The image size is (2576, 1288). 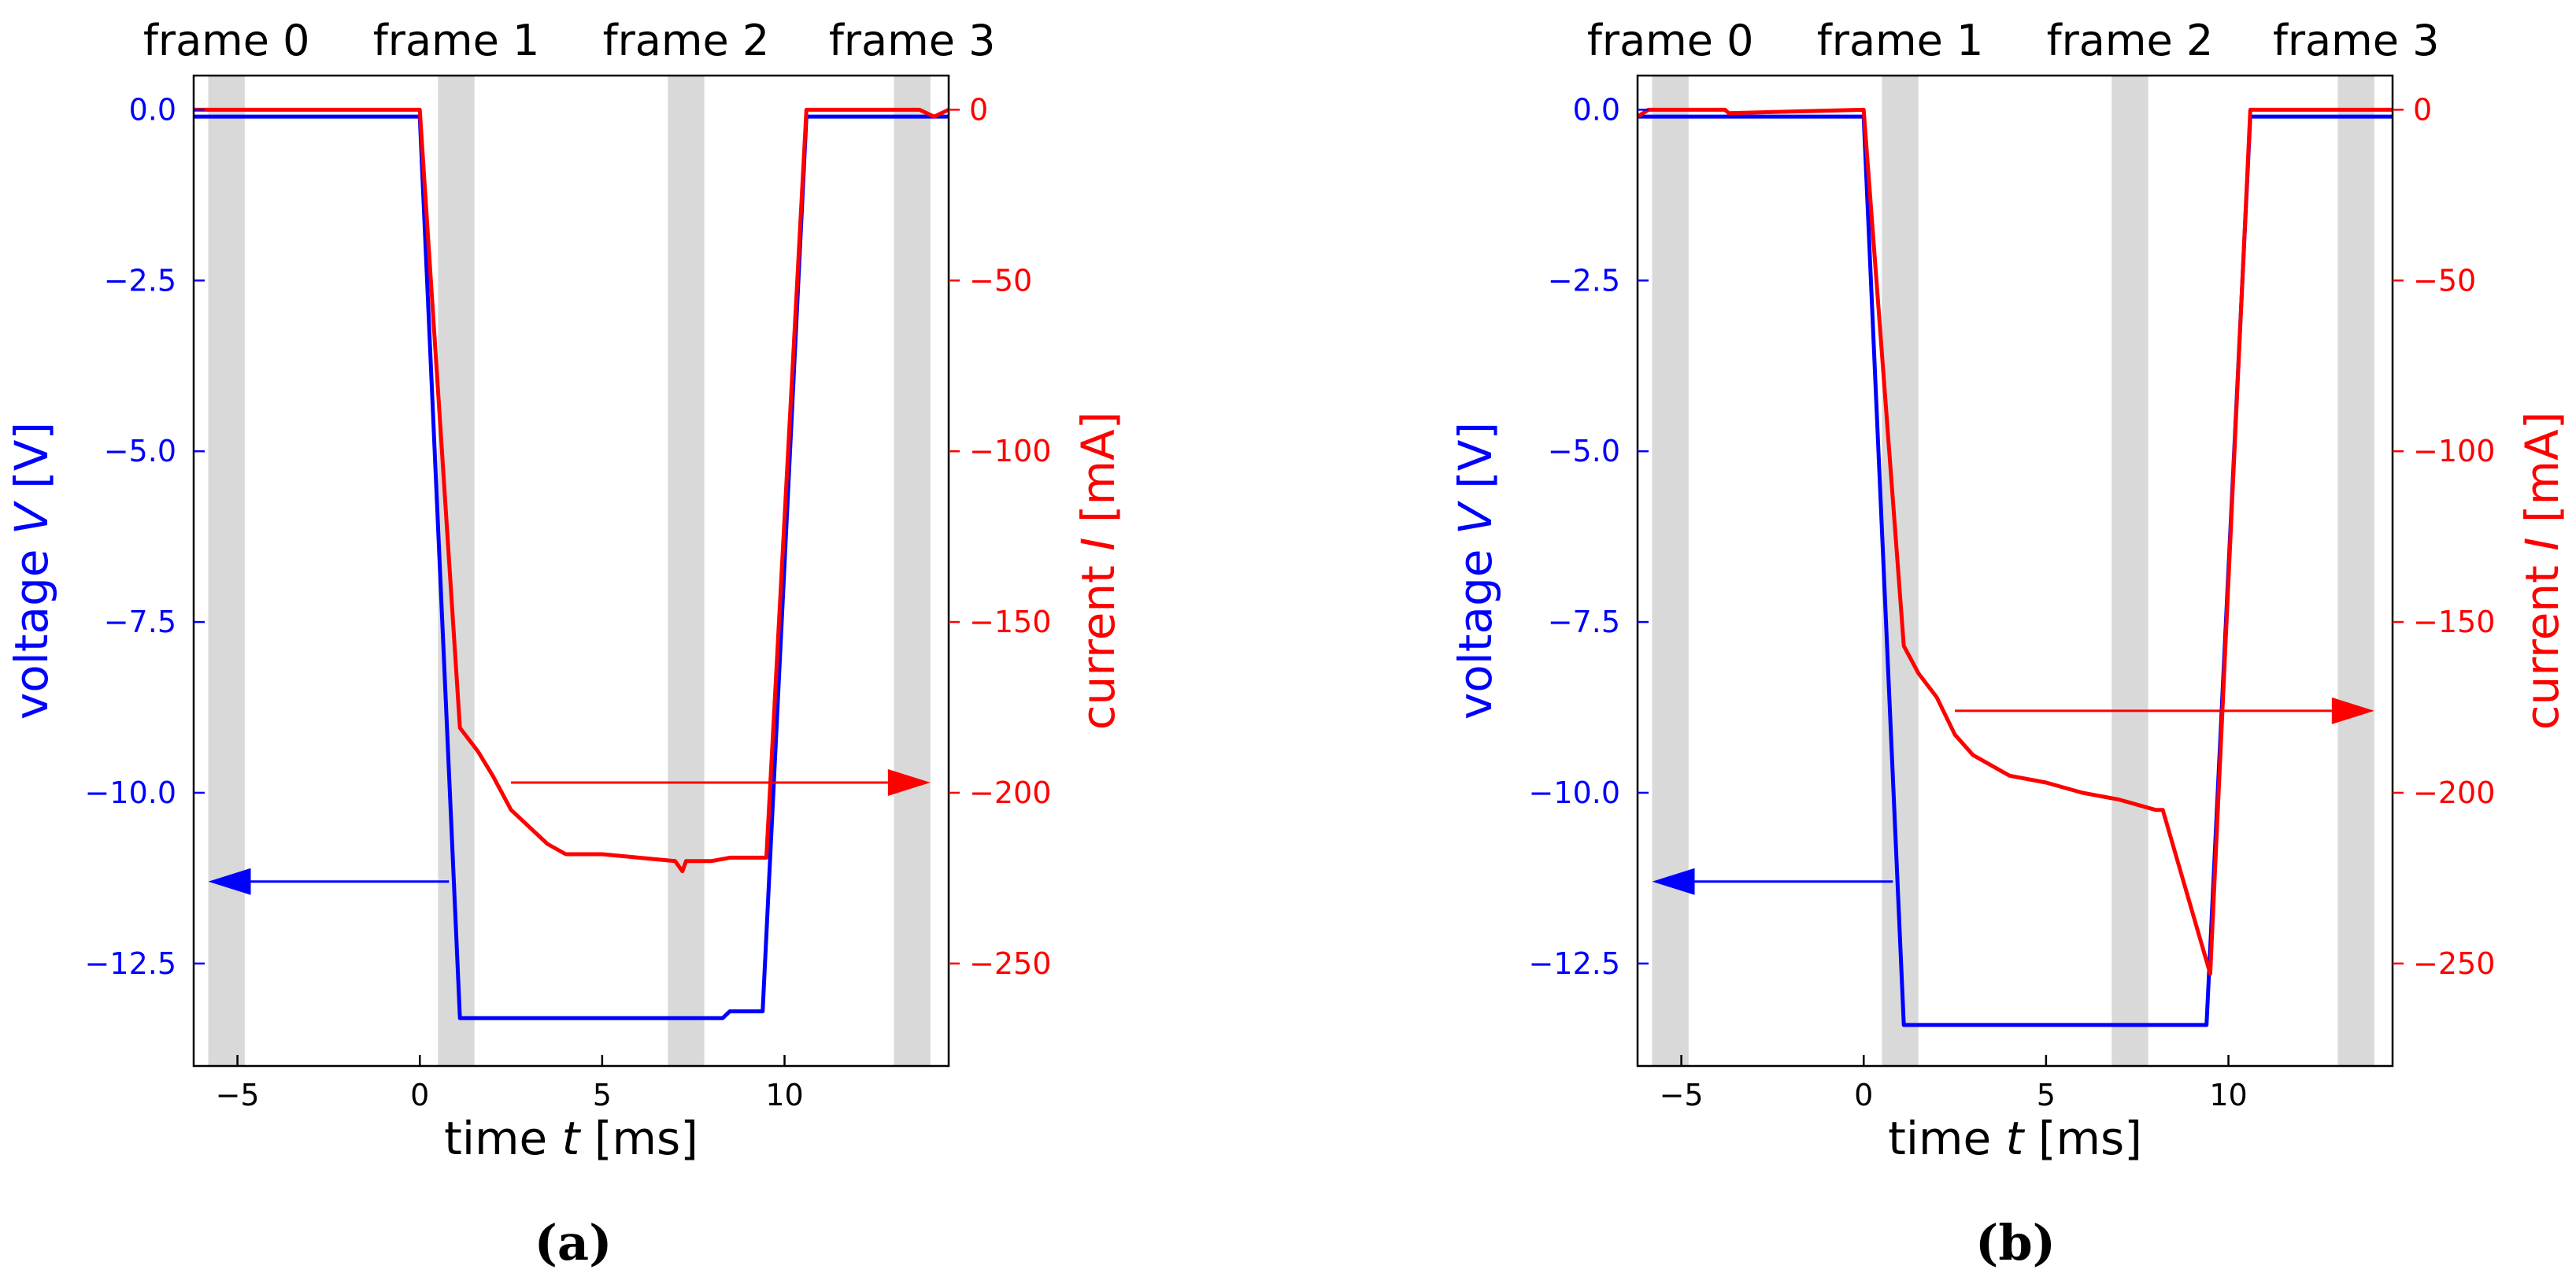 What do you see at coordinates (2015, 1242) in the screenshot?
I see `panel-caption: (b)` at bounding box center [2015, 1242].